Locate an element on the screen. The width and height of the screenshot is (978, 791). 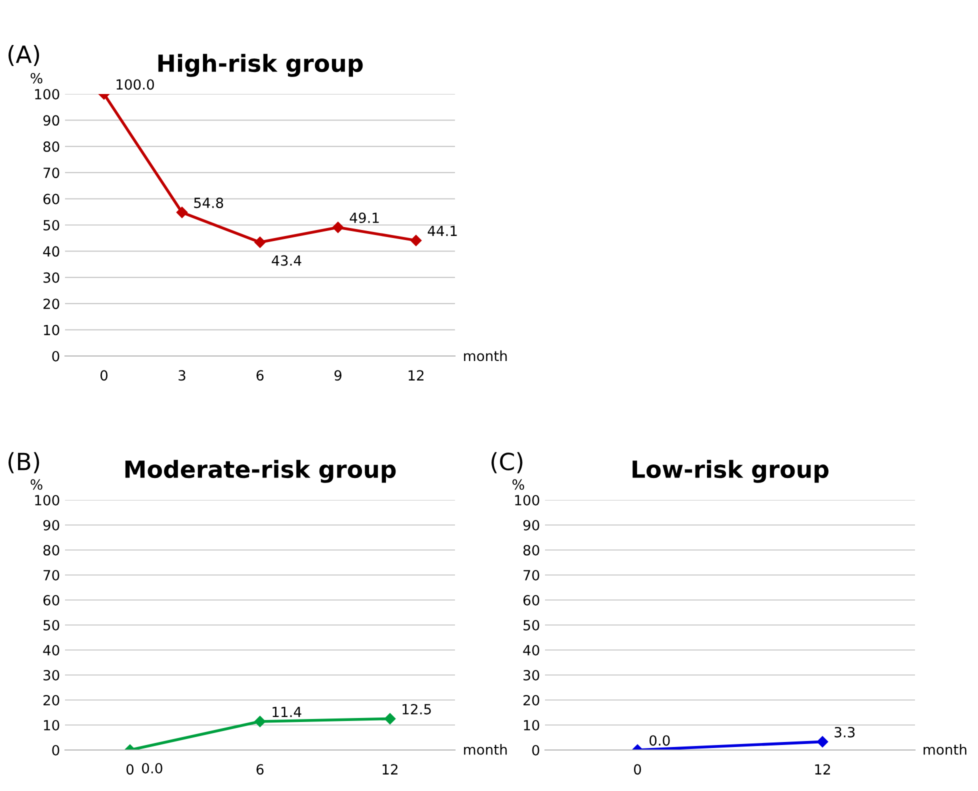
chart-title: High-risk group is located at coordinates (260, 65).